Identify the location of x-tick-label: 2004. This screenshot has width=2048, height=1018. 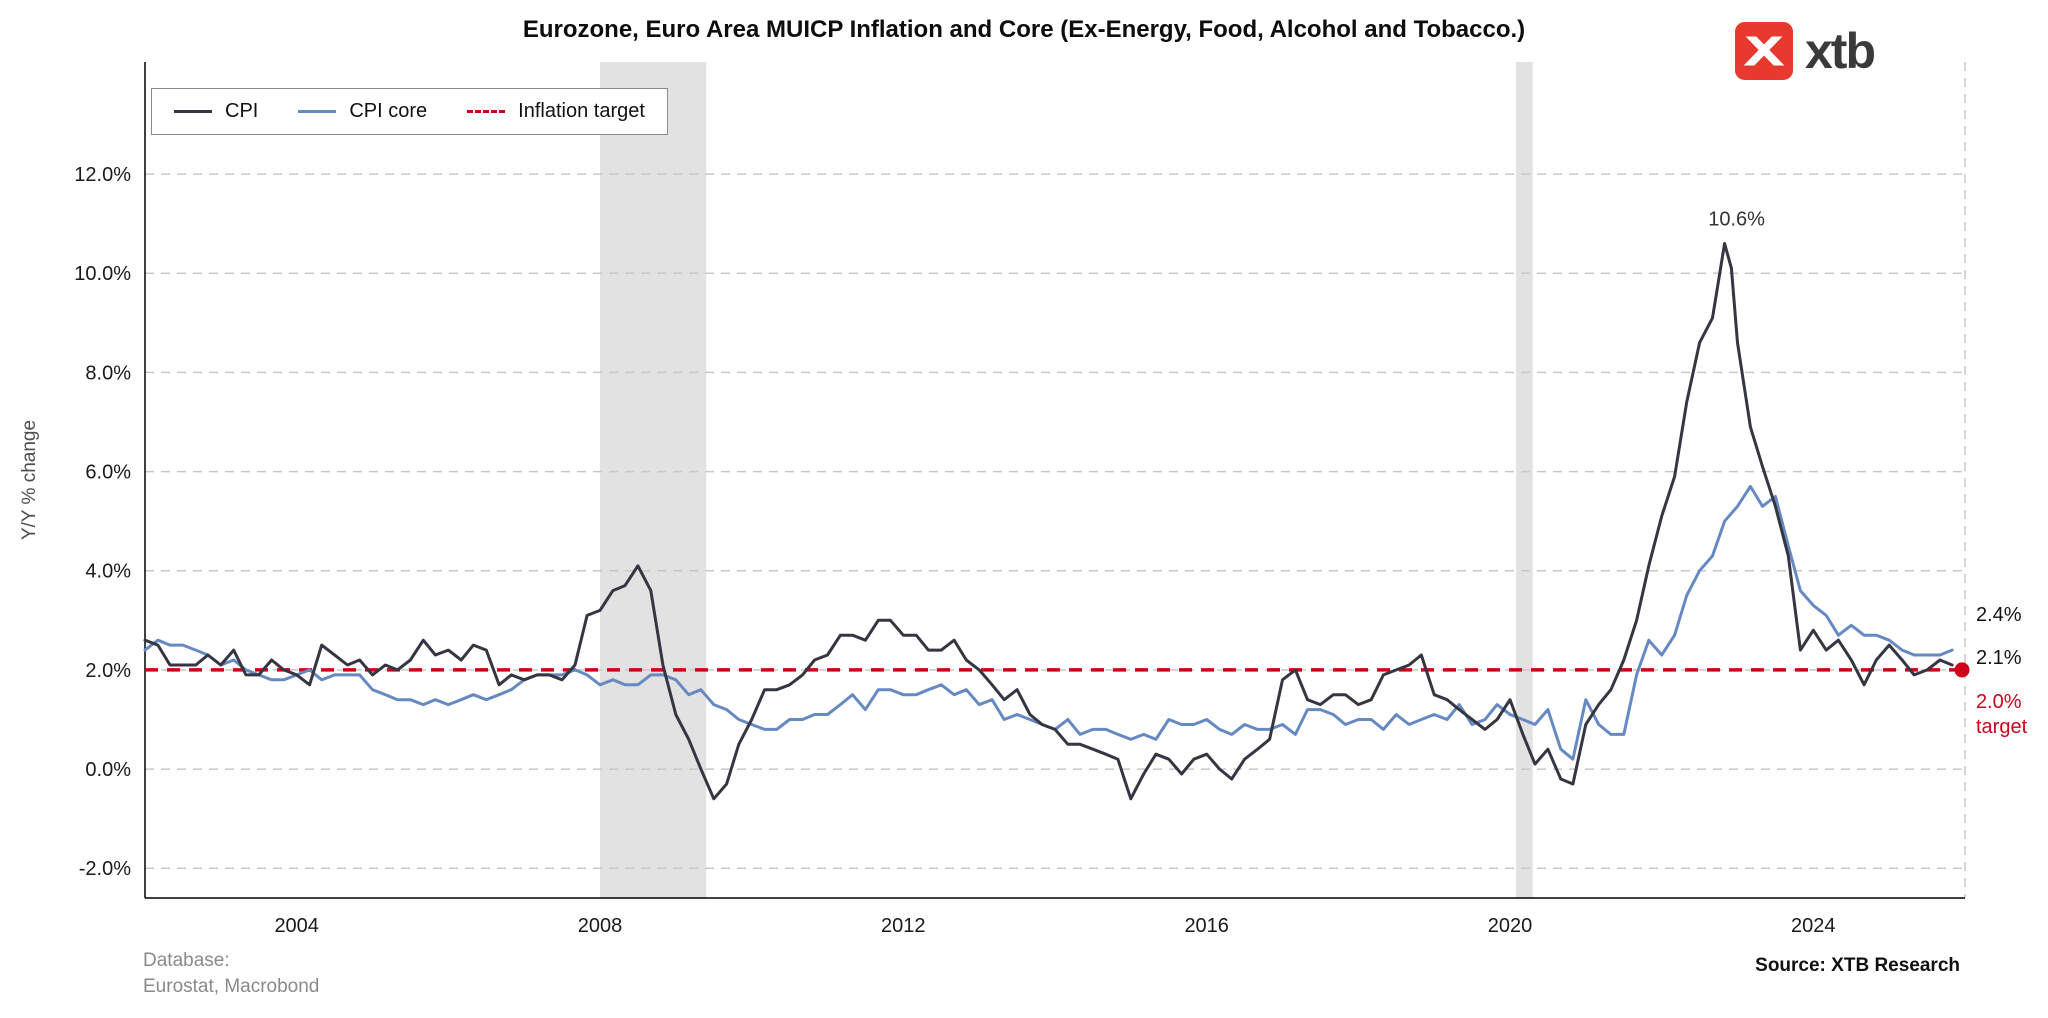
(296, 926).